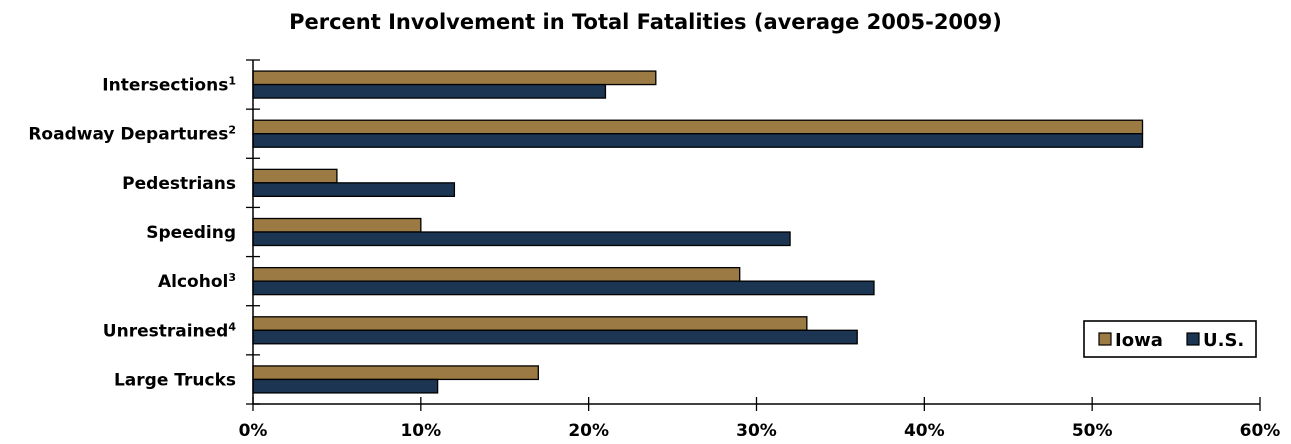 The width and height of the screenshot is (1291, 444). Describe the element at coordinates (420, 431) in the screenshot. I see `x-tick-label: 10%` at that location.